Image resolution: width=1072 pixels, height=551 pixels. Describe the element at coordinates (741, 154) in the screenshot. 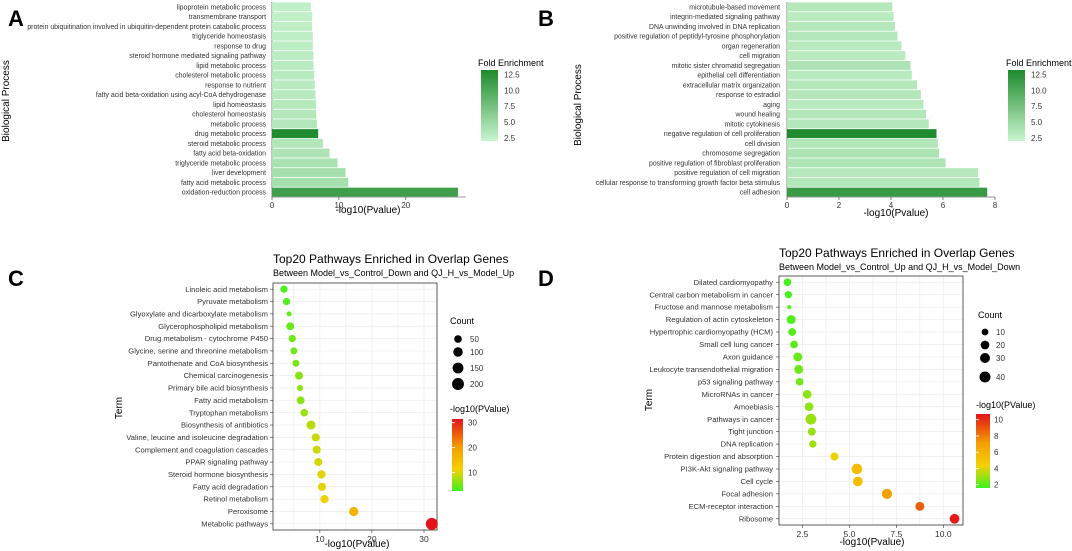

I see `y-tick-label: chromosome segregation` at that location.